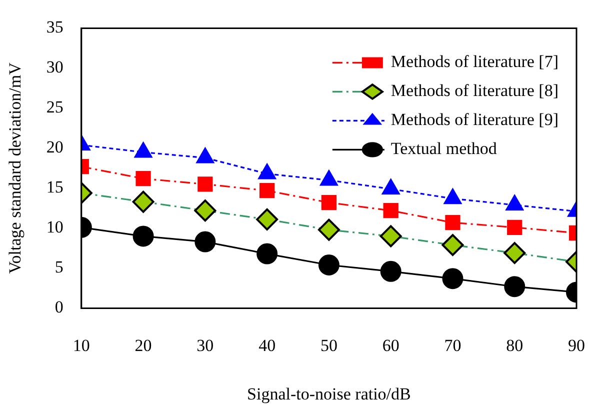 Image resolution: width=607 pixels, height=411 pixels. Describe the element at coordinates (444, 148) in the screenshot. I see `legend-label: Textual method` at that location.